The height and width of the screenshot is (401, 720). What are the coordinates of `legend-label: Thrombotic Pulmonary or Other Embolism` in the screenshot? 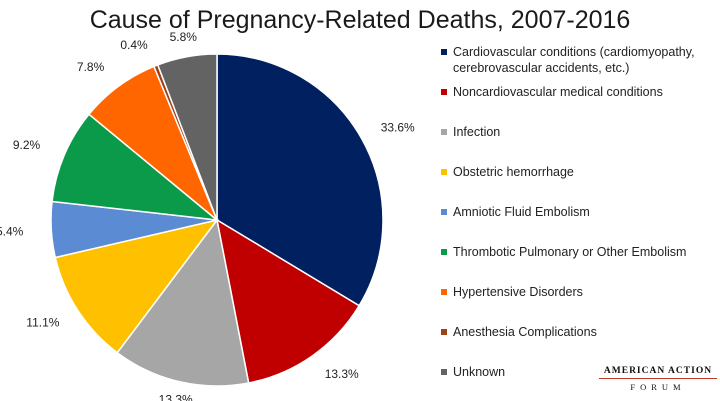 It's located at (570, 252).